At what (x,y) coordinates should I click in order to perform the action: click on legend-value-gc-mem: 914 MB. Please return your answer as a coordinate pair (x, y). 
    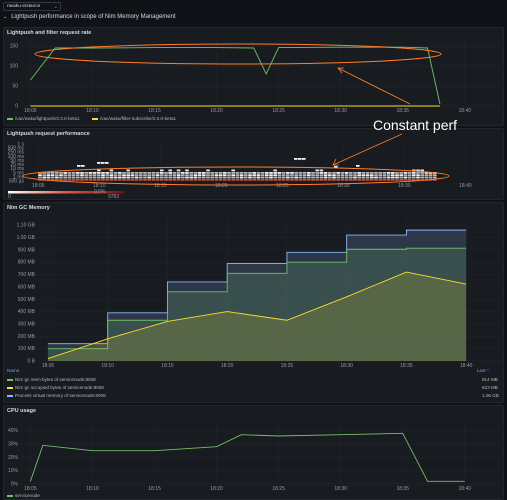
    Looking at the image, I should click on (490, 379).